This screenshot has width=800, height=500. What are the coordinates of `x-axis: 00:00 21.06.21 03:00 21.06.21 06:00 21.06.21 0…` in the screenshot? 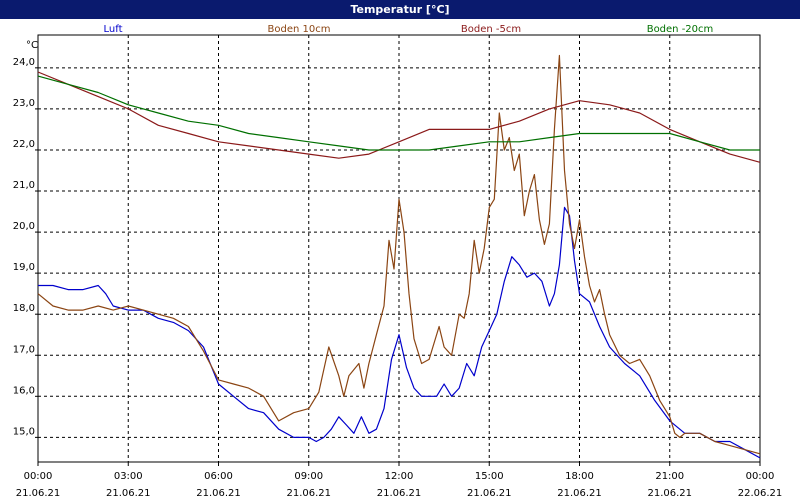 It's located at (399, 480).